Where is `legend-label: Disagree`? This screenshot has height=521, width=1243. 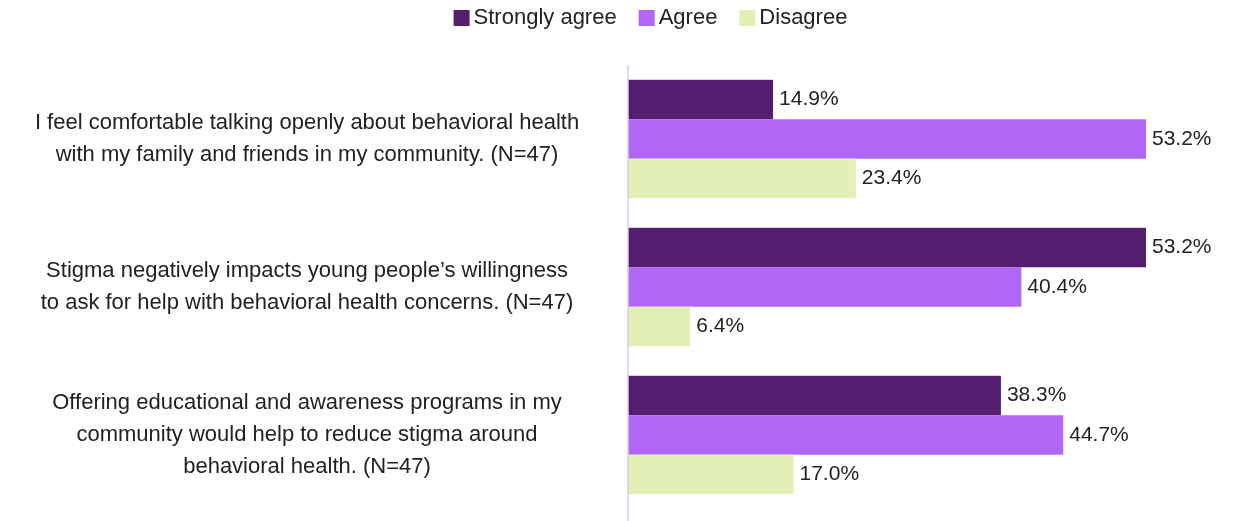
legend-label: Disagree is located at coordinates (803, 16).